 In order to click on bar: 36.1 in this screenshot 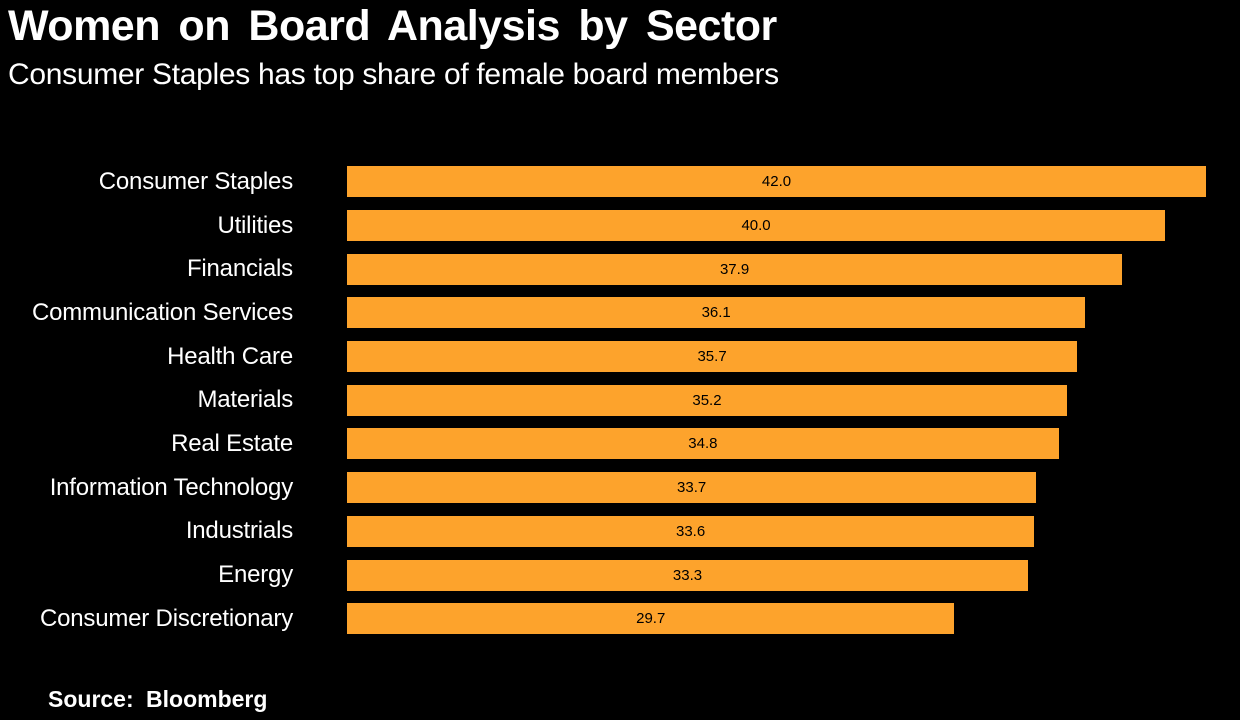, I will do `click(716, 313)`.